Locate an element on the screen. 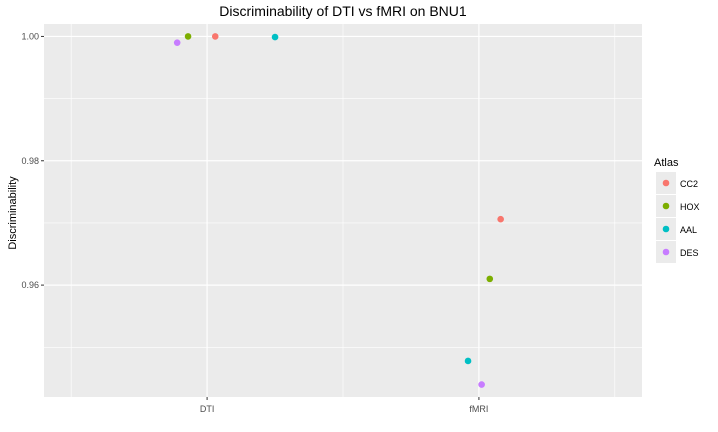  x-tick-label-fmri: fMRI is located at coordinates (478, 409).